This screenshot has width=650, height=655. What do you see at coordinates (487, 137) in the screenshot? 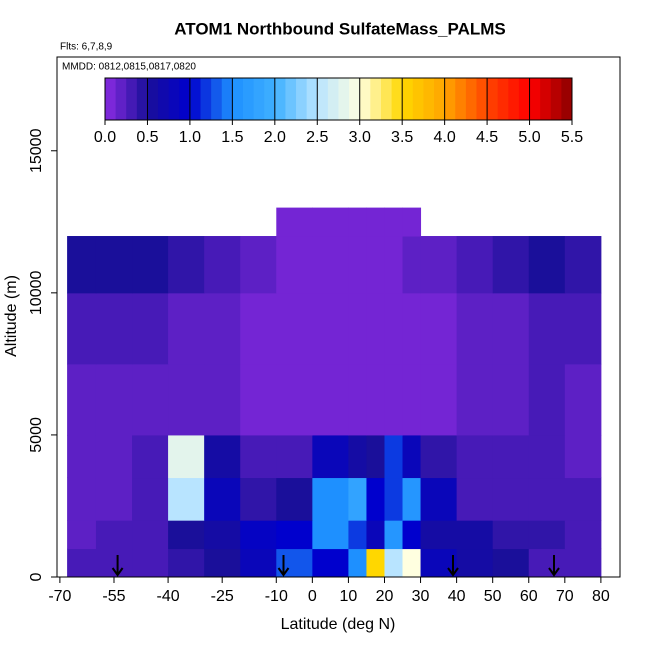
I see `colorbar-tick-label: 4.5` at bounding box center [487, 137].